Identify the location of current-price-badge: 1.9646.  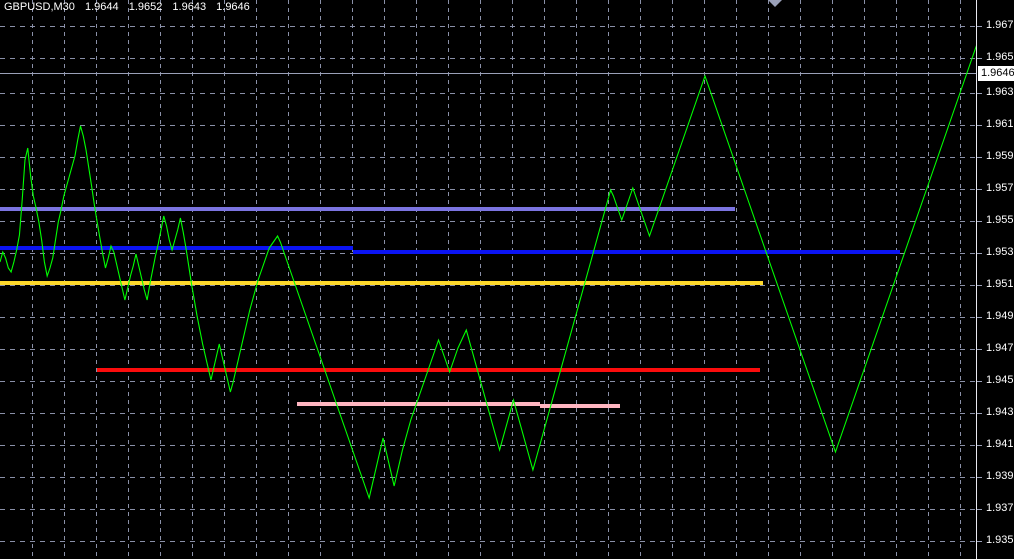
(996, 73).